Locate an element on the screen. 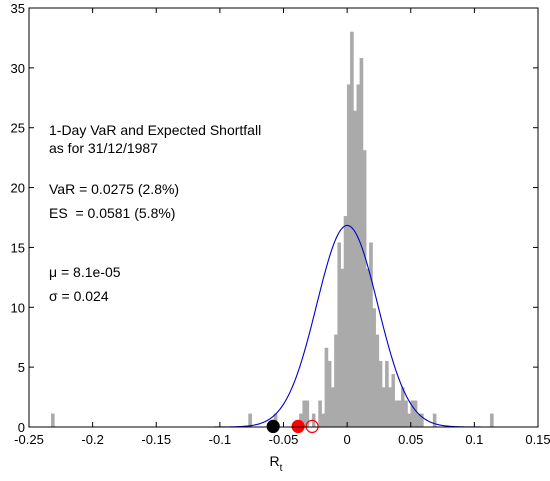 This screenshot has height=481, width=550. mu-value: = 8.1e-05 is located at coordinates (89, 272).